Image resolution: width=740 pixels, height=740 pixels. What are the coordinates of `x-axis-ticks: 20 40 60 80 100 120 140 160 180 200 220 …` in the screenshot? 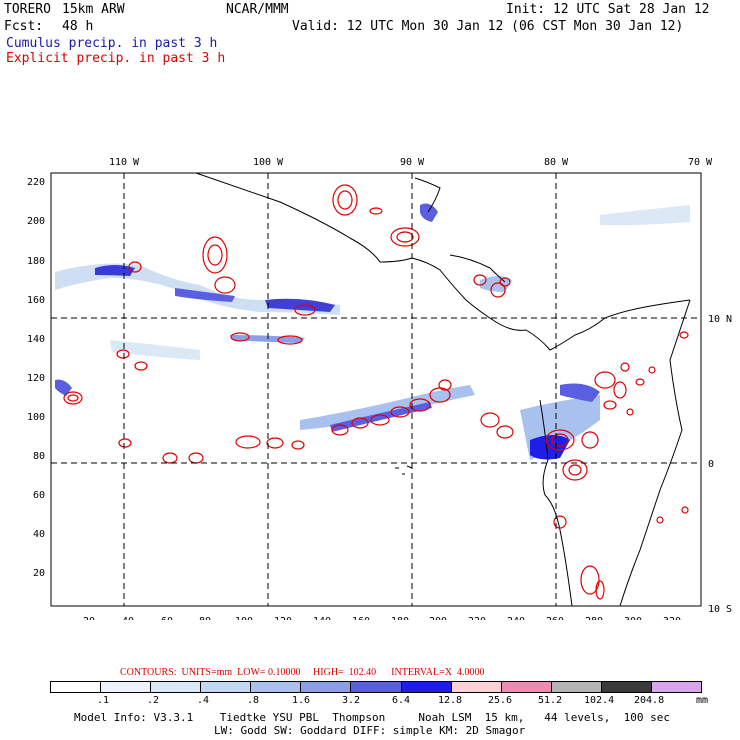 It's located at (382, 618).